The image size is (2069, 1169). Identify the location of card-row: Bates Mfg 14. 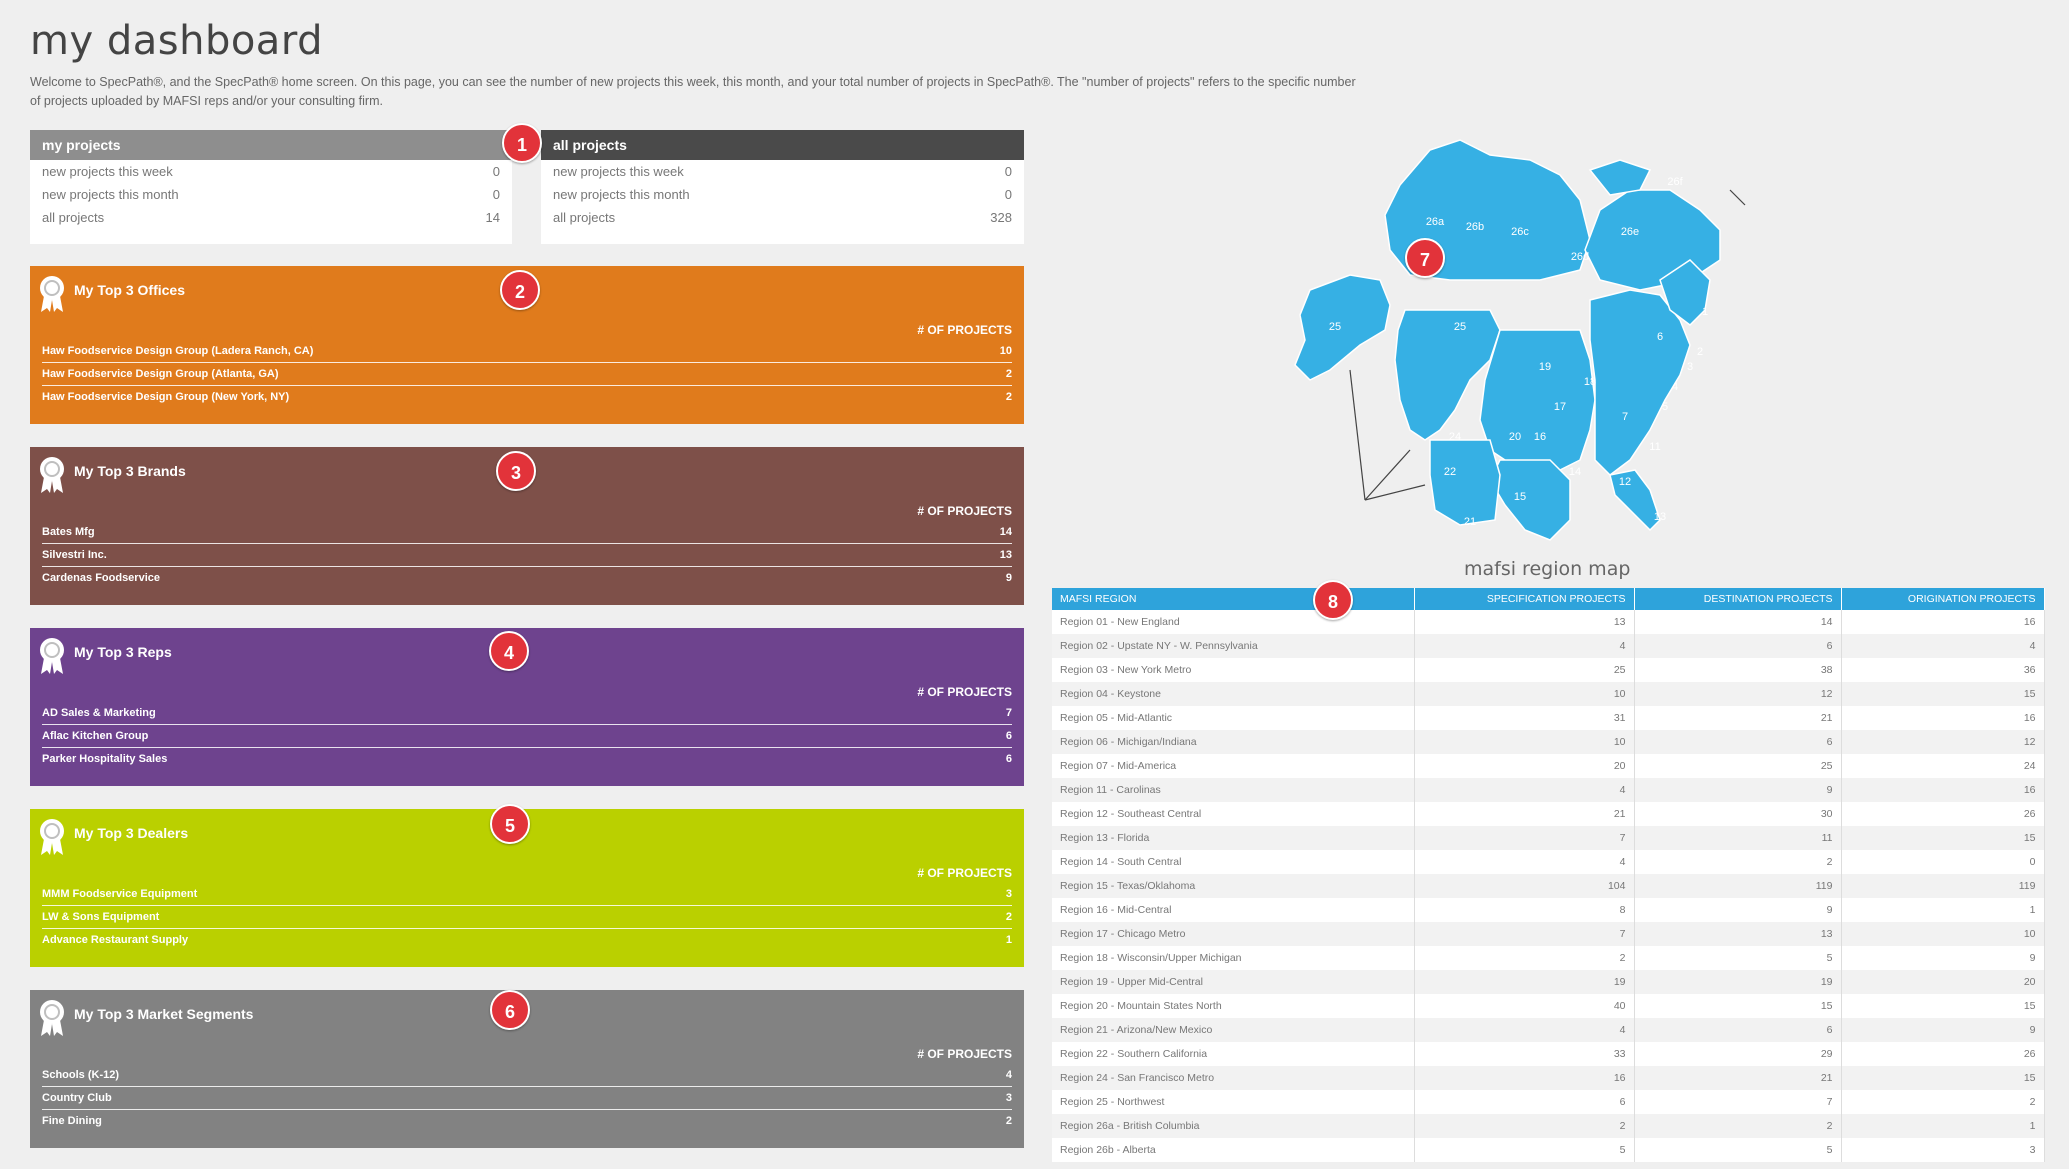
(527, 532).